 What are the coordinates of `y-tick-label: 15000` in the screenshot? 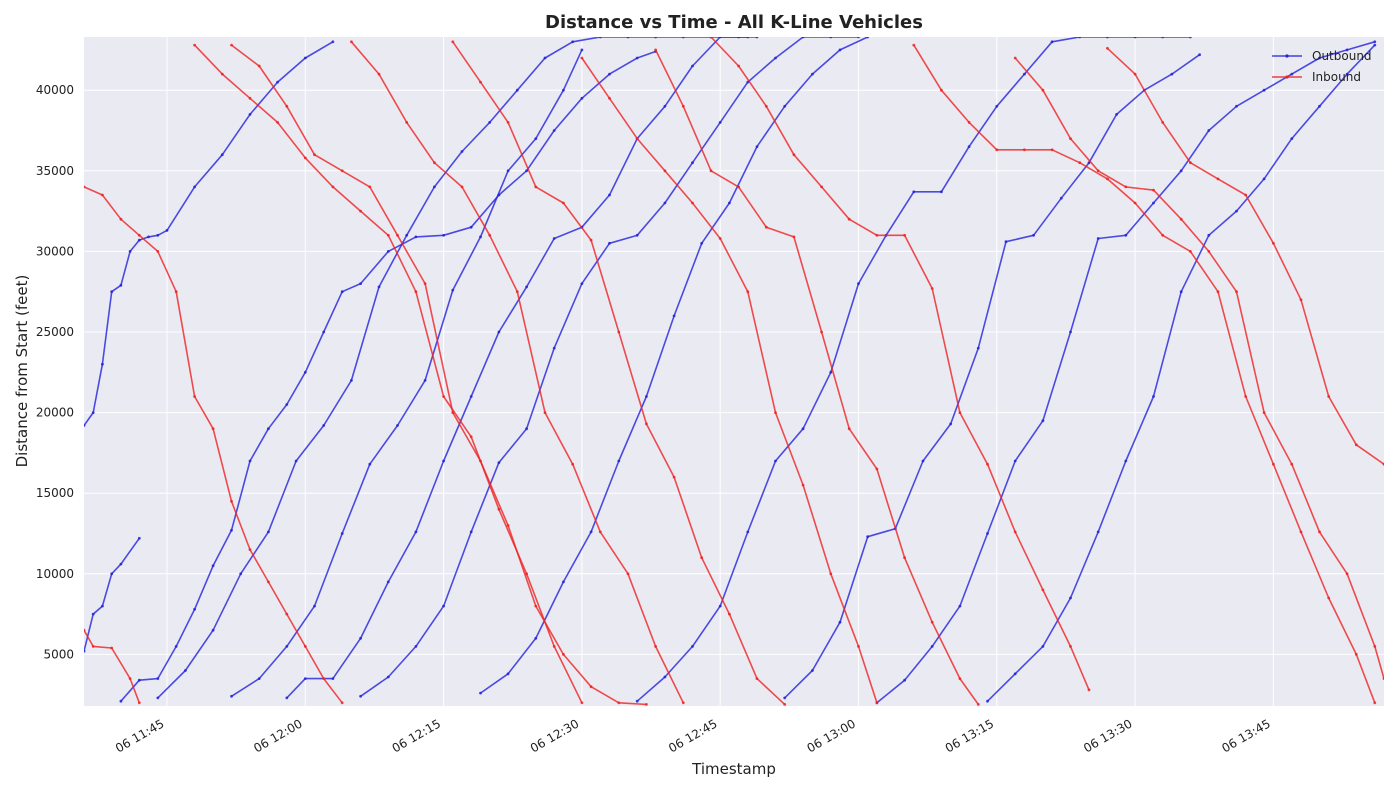 It's located at (55, 493).